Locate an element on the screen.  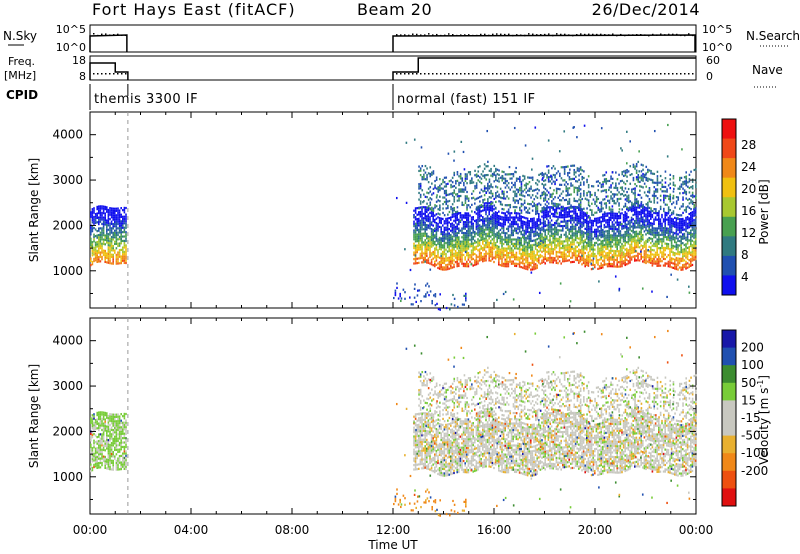
freq-label: Freq. is located at coordinates (21, 61).